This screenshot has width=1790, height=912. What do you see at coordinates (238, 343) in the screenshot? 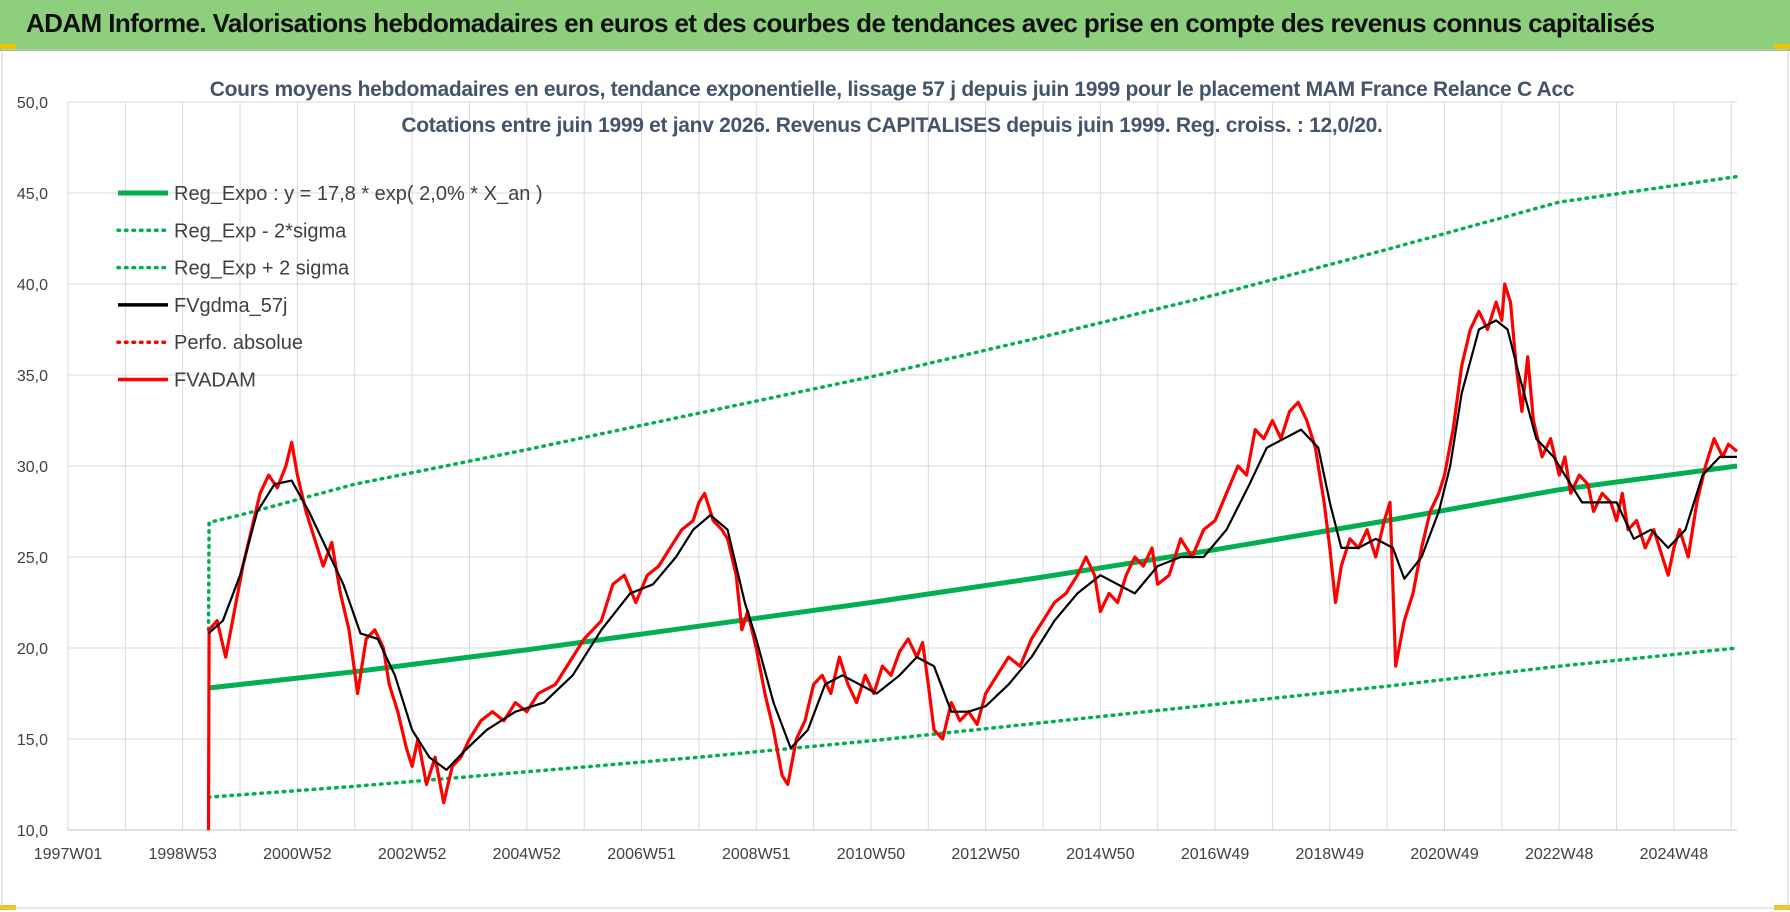
I see `legend-label: Perfo. absolue` at bounding box center [238, 343].